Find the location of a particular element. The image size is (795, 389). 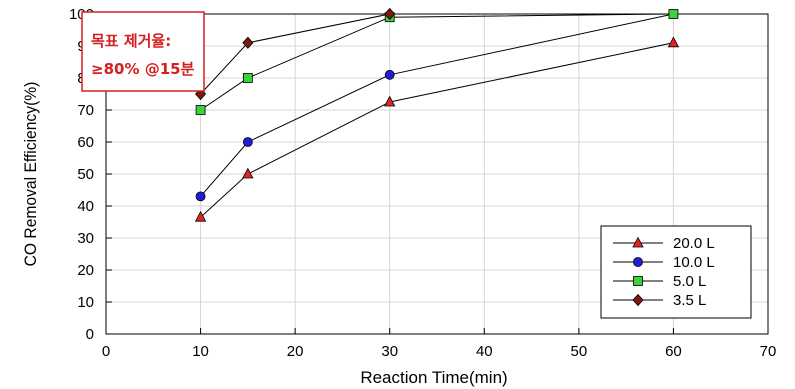

legend-label: 20.0 L is located at coordinates (694, 243).